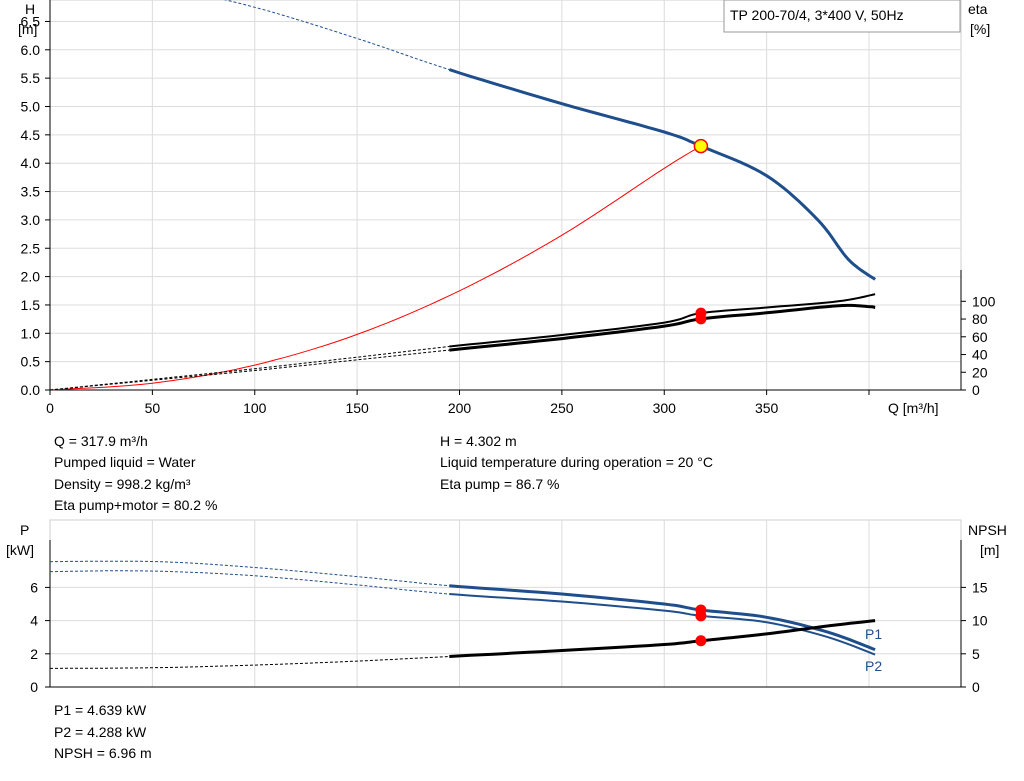 The image size is (1024, 781). Describe the element at coordinates (976, 687) in the screenshot. I see `bottom-y-right-tick-label: 0` at that location.